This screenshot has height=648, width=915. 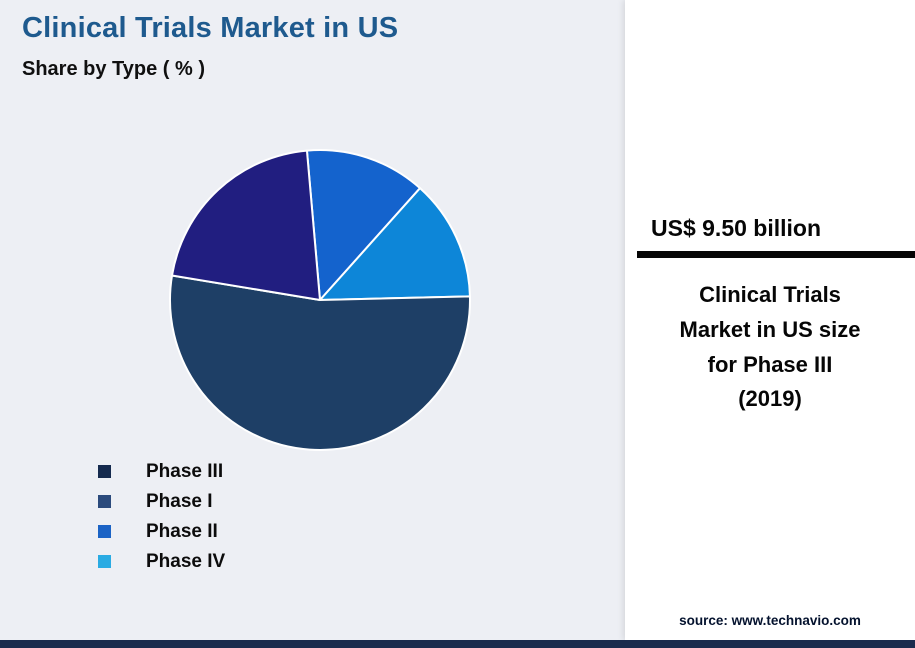 I want to click on pie-slice-phase-i, so click(x=246, y=225).